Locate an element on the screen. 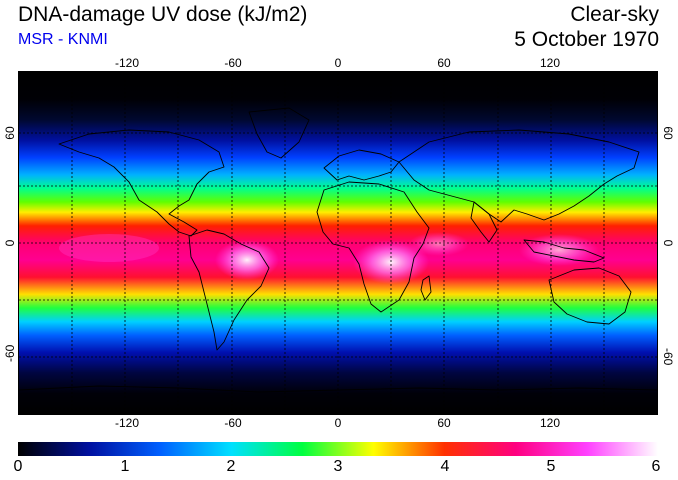 Image resolution: width=678 pixels, height=480 pixels. lon-tick-top: -120 is located at coordinates (127, 63).